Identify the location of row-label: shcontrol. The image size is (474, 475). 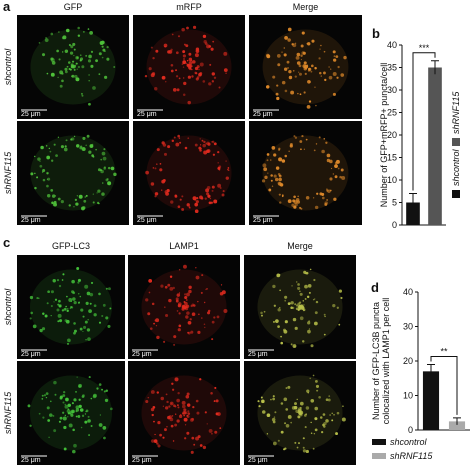
(8, 67).